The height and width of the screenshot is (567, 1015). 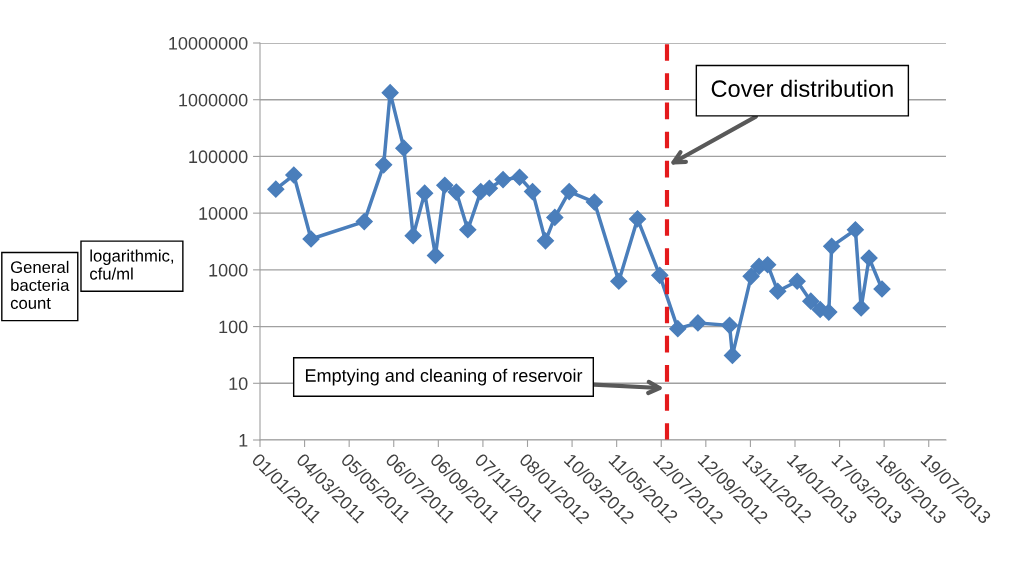 I want to click on annotation: Emptying and cleaning of reservoir, so click(x=444, y=377).